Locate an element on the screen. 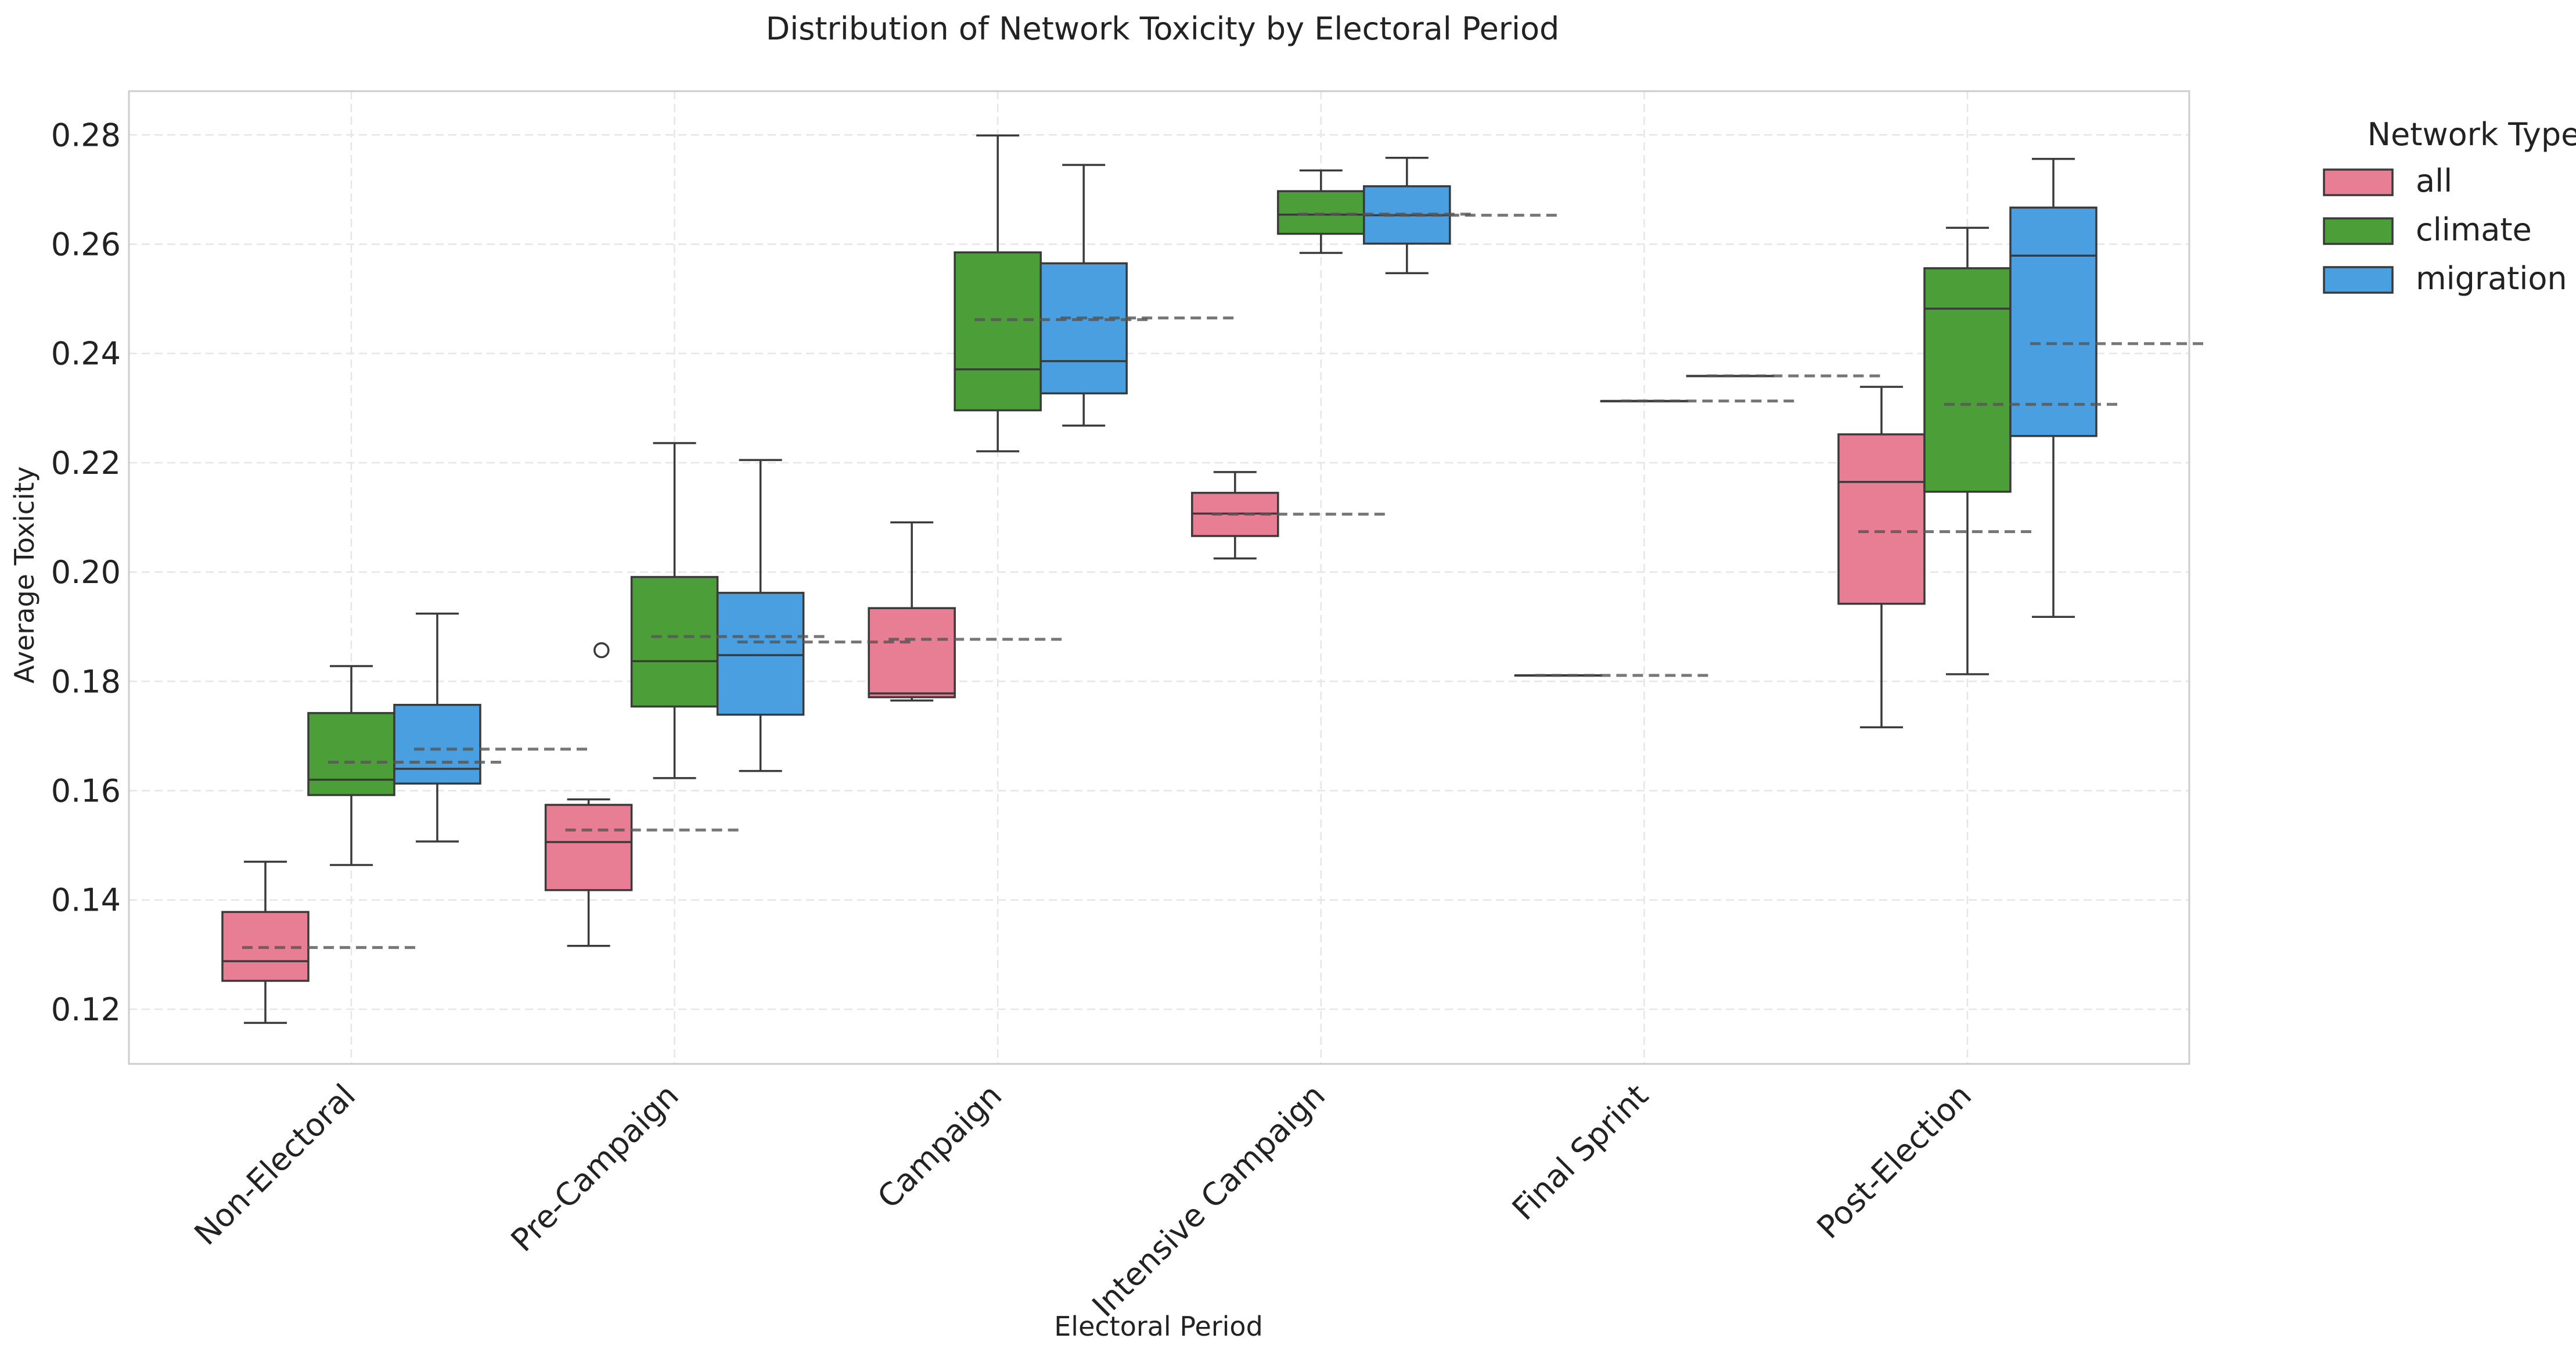  y-tick-label: 0.24 is located at coordinates (86, 354).